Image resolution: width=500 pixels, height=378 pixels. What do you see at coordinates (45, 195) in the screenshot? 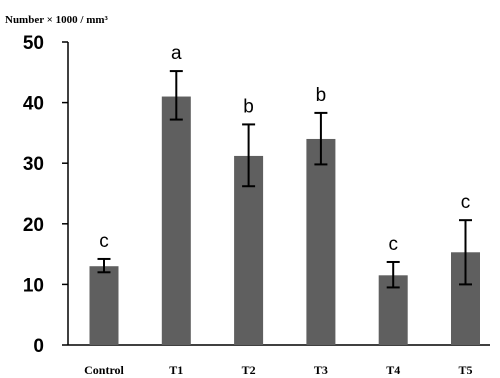
I see `y-ticks: 0 10 20 30 40 50` at bounding box center [45, 195].